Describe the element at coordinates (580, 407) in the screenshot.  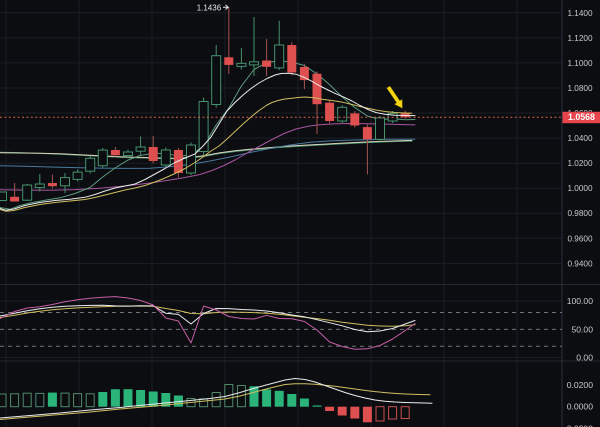
I see `svg-text: 0.0000` at that location.